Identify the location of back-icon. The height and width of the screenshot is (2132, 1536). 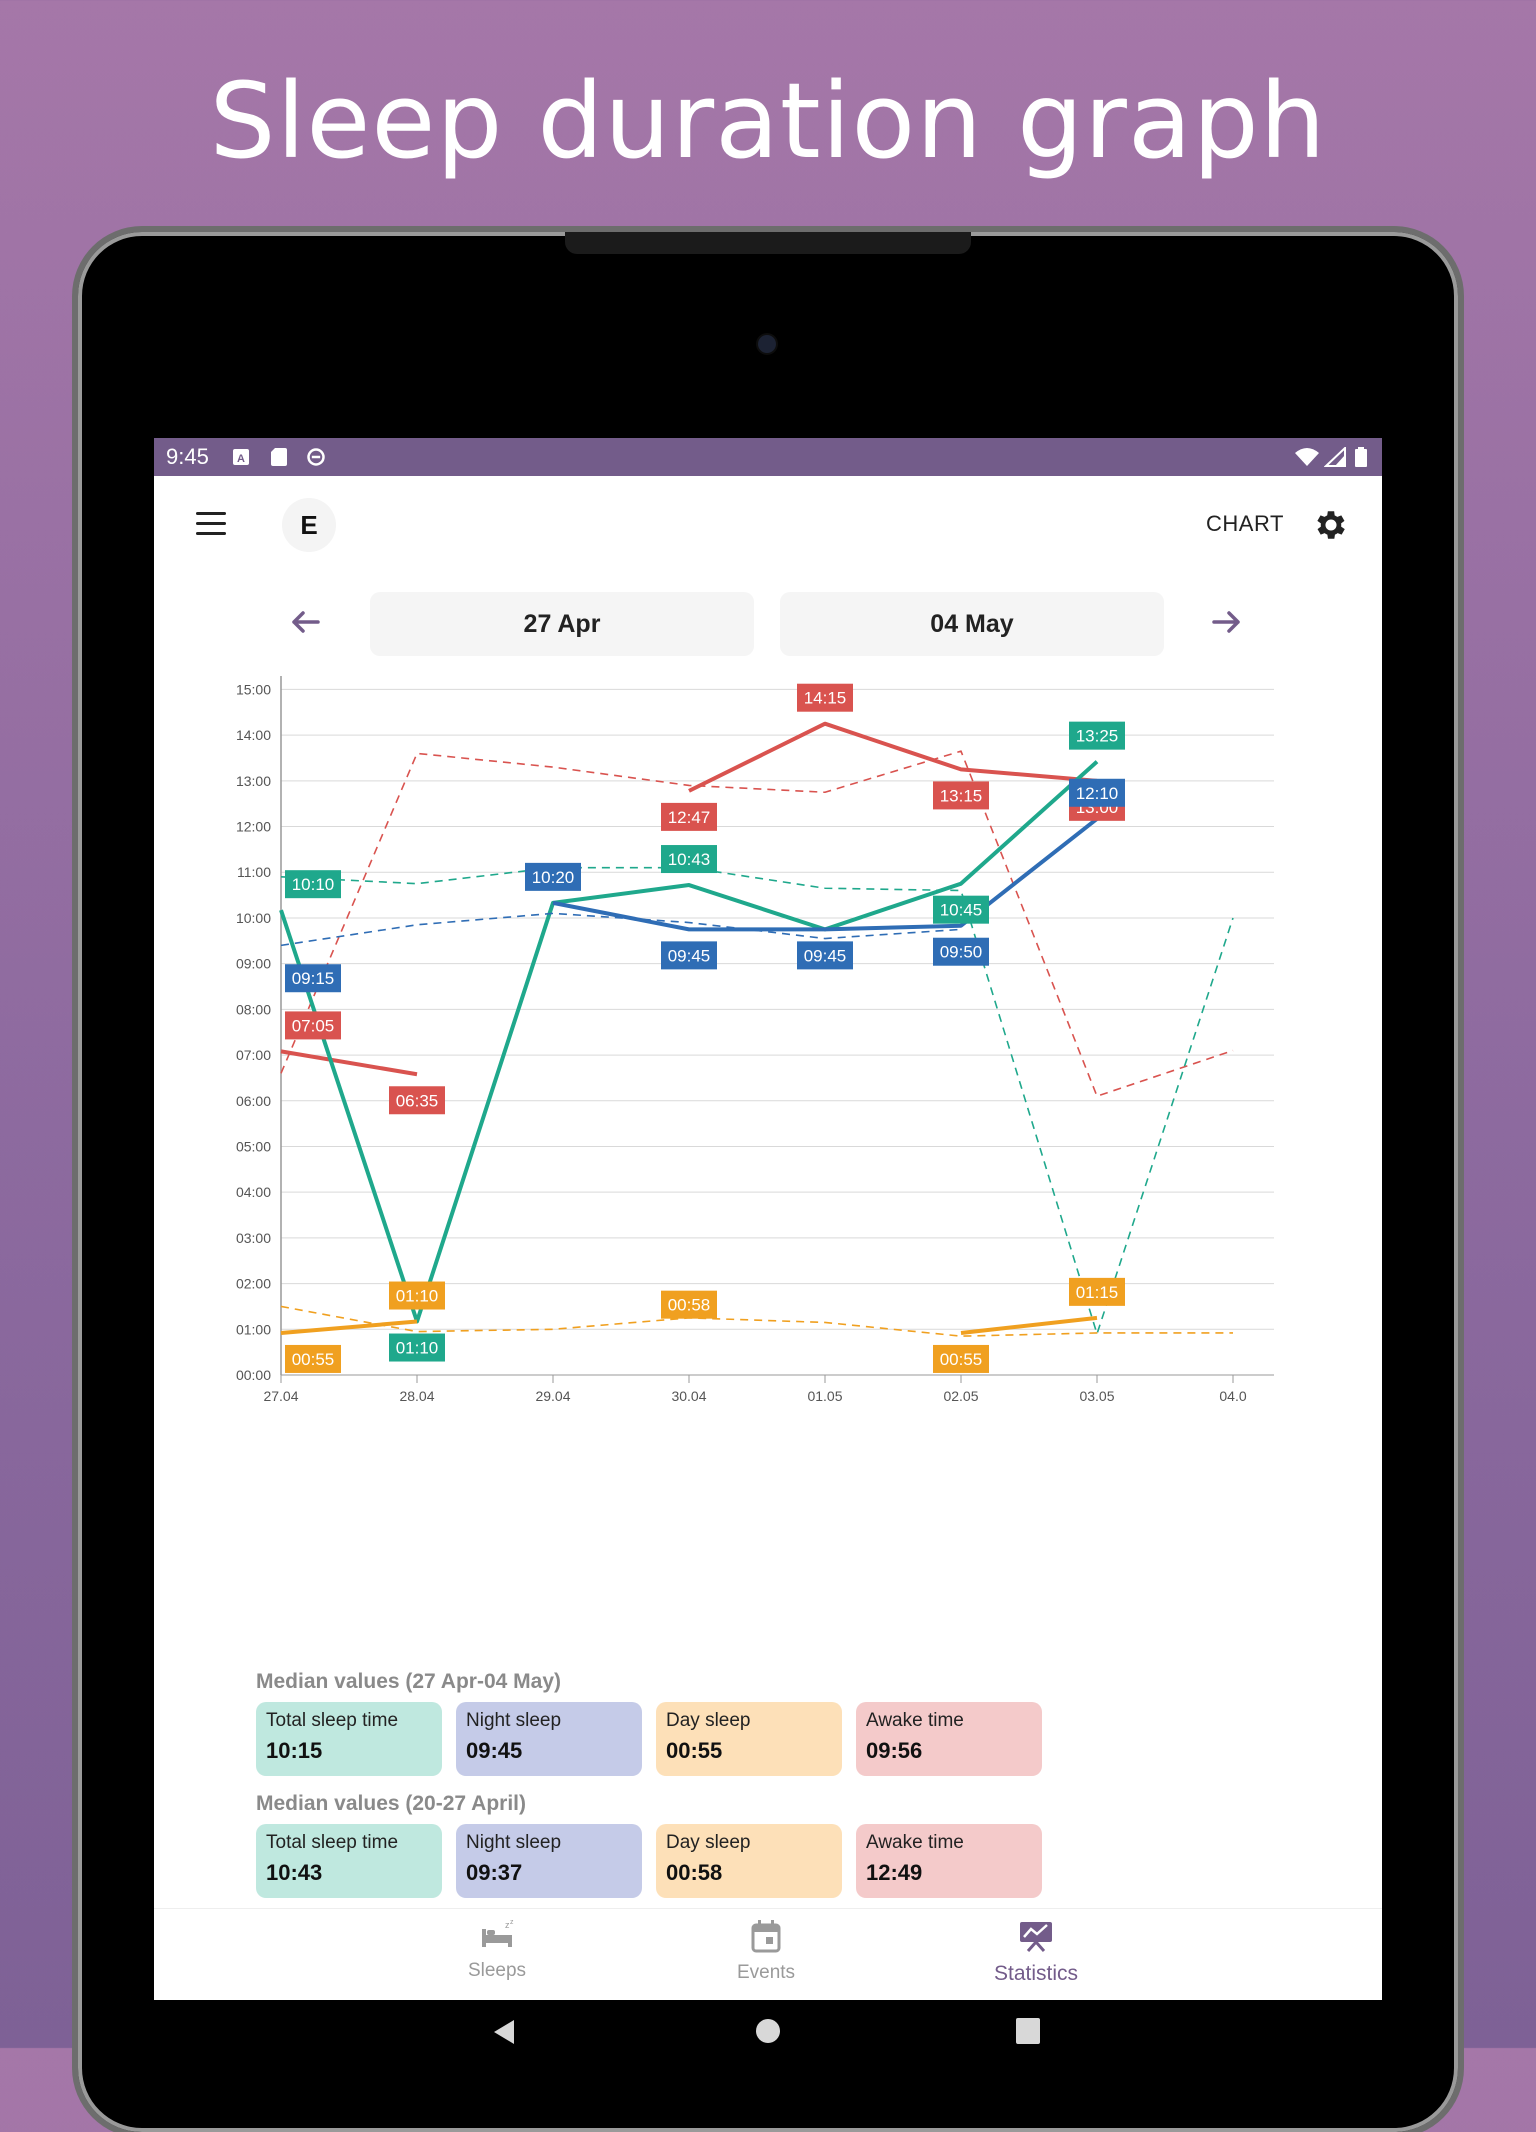
(504, 2032).